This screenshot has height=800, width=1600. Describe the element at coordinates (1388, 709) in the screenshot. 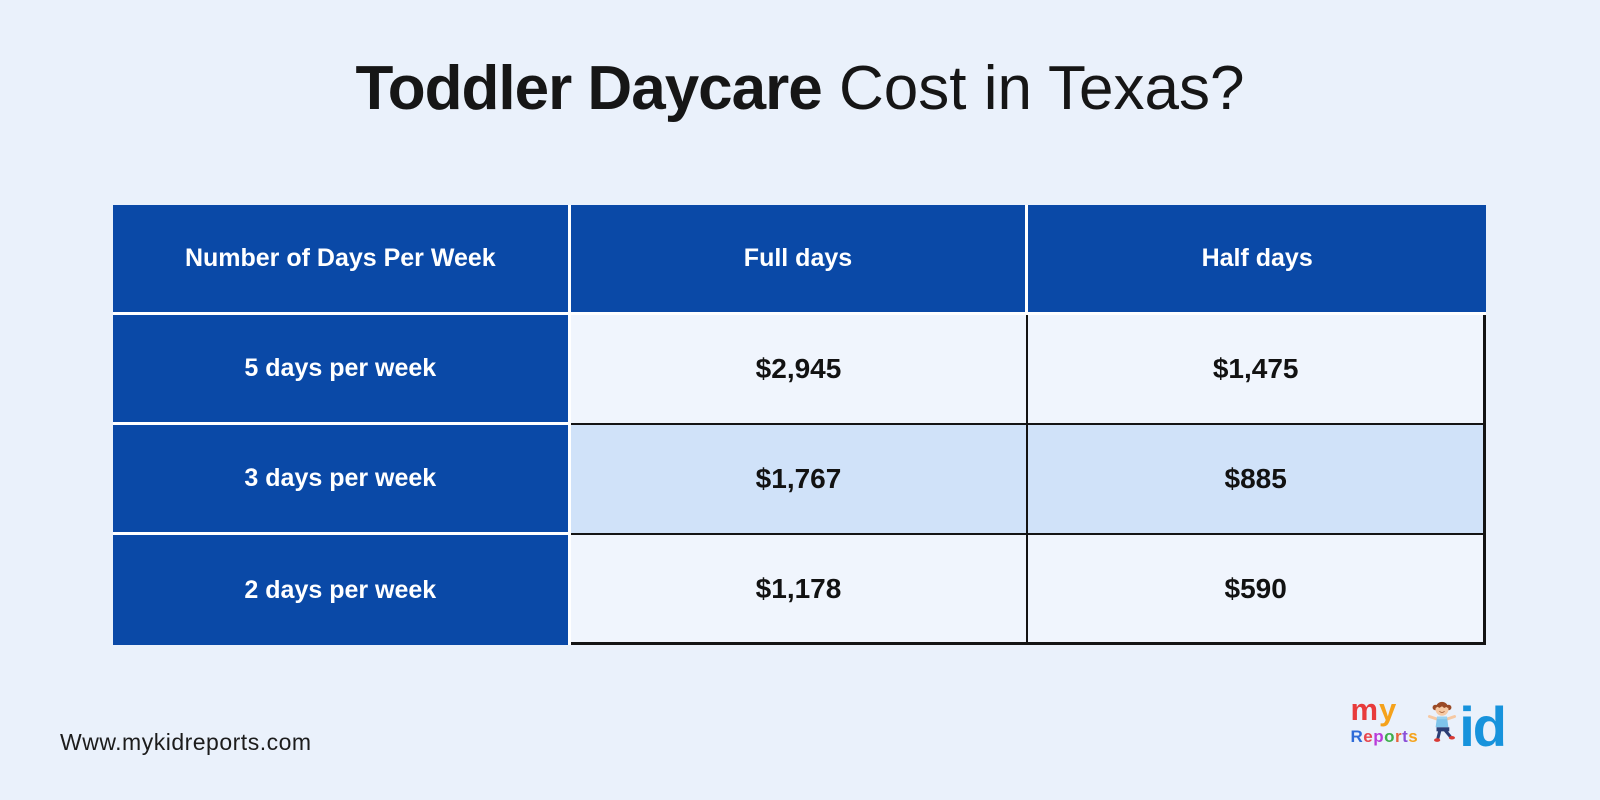

I see `logo-letter: y` at that location.